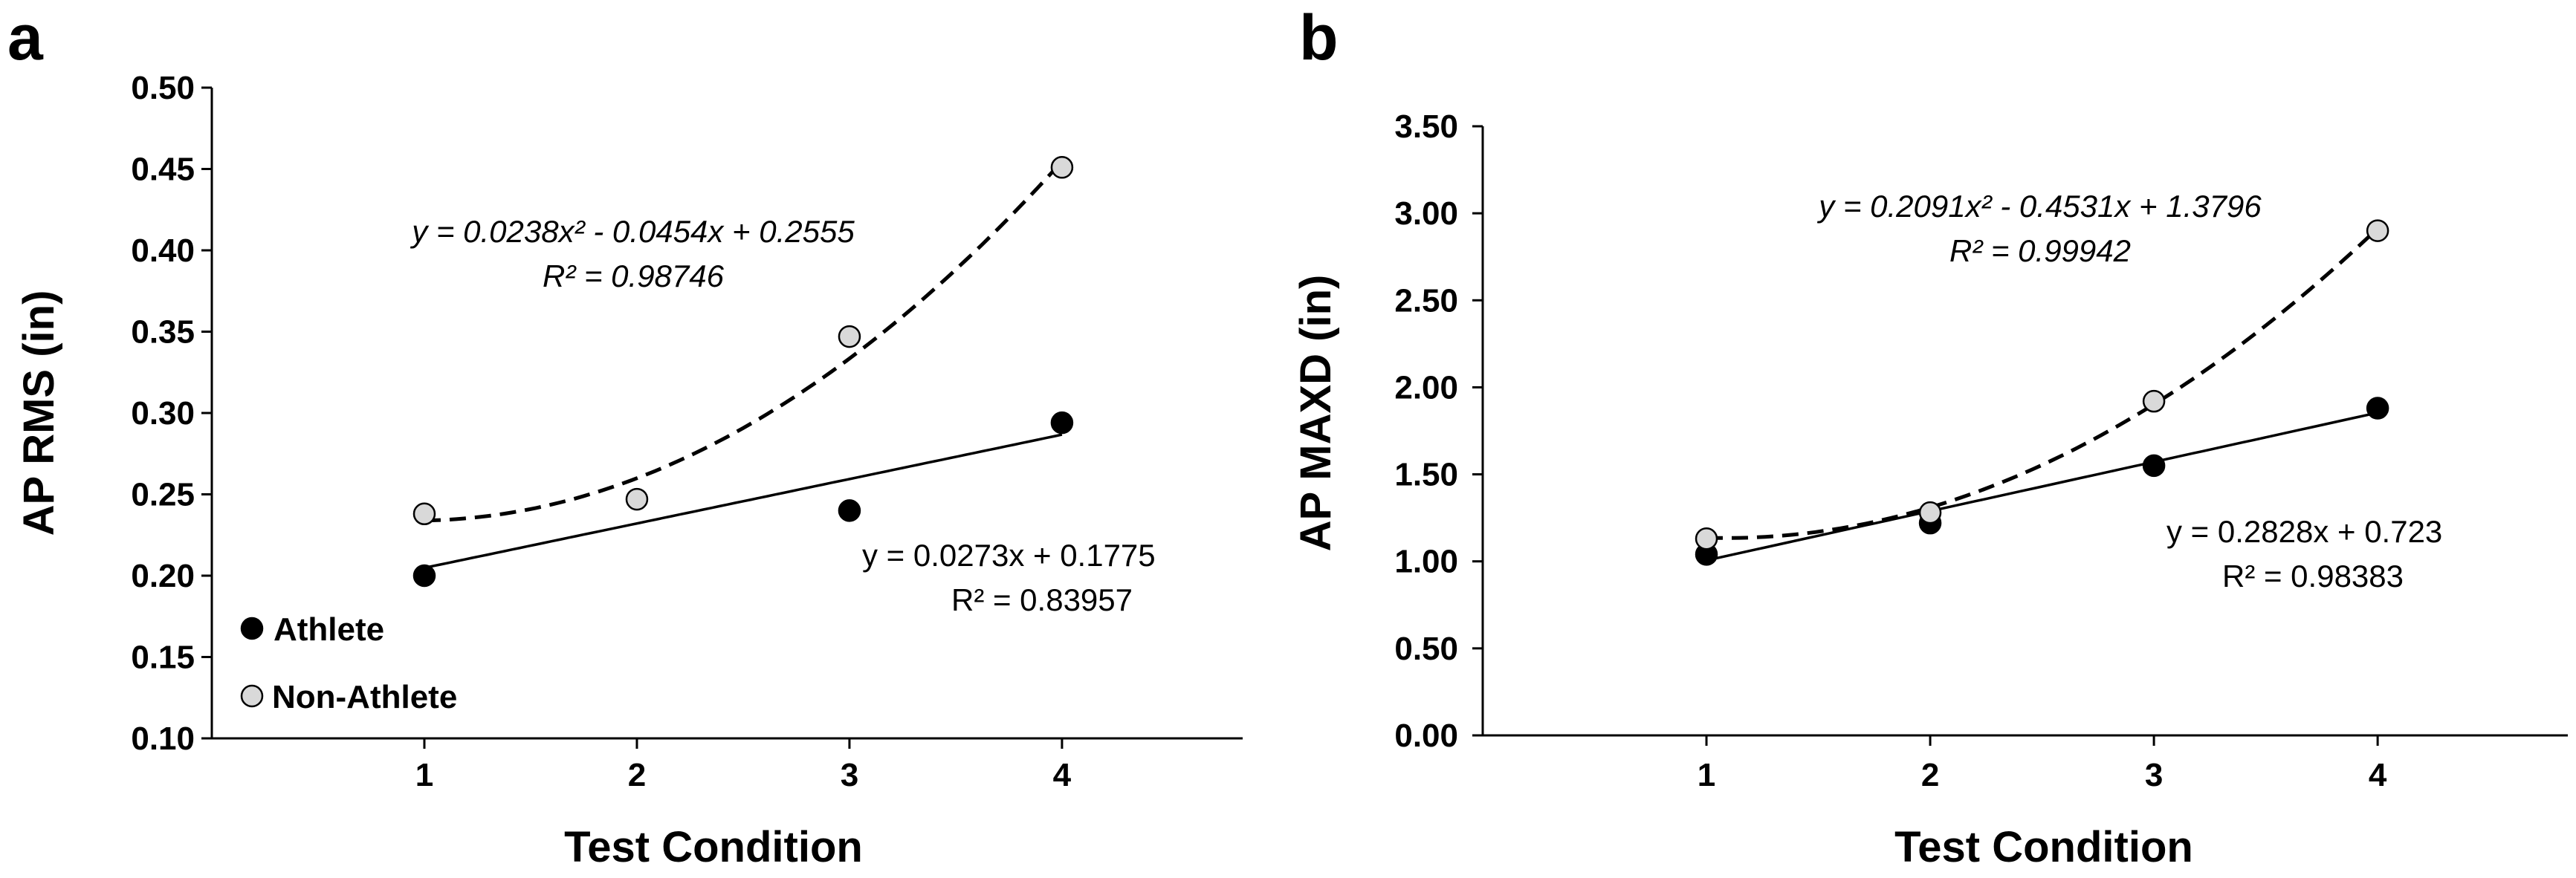 This screenshot has height=878, width=2576. Describe the element at coordinates (1009, 555) in the screenshot. I see `athlete-equation: y = 0.0273x + 0.1775` at that location.